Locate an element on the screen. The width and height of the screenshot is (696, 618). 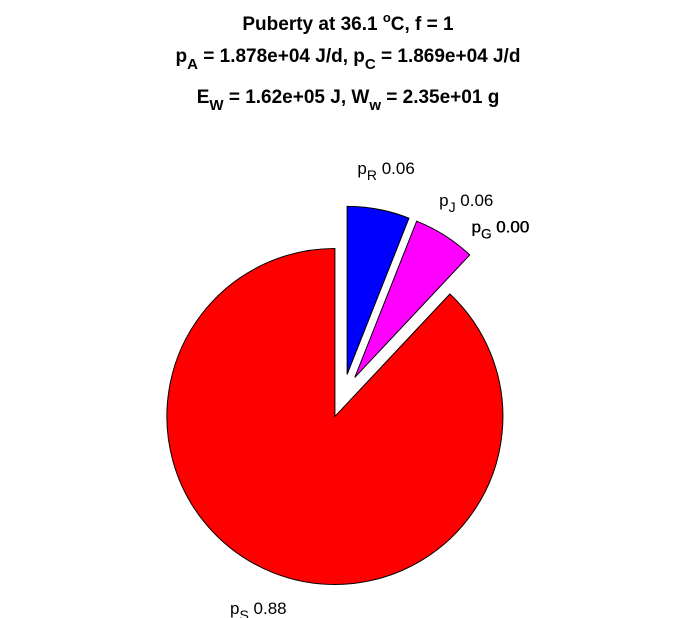
title-line-2: pA = 1.878e+04 J/d, pC = 1.869e+04 J/d is located at coordinates (348, 59).